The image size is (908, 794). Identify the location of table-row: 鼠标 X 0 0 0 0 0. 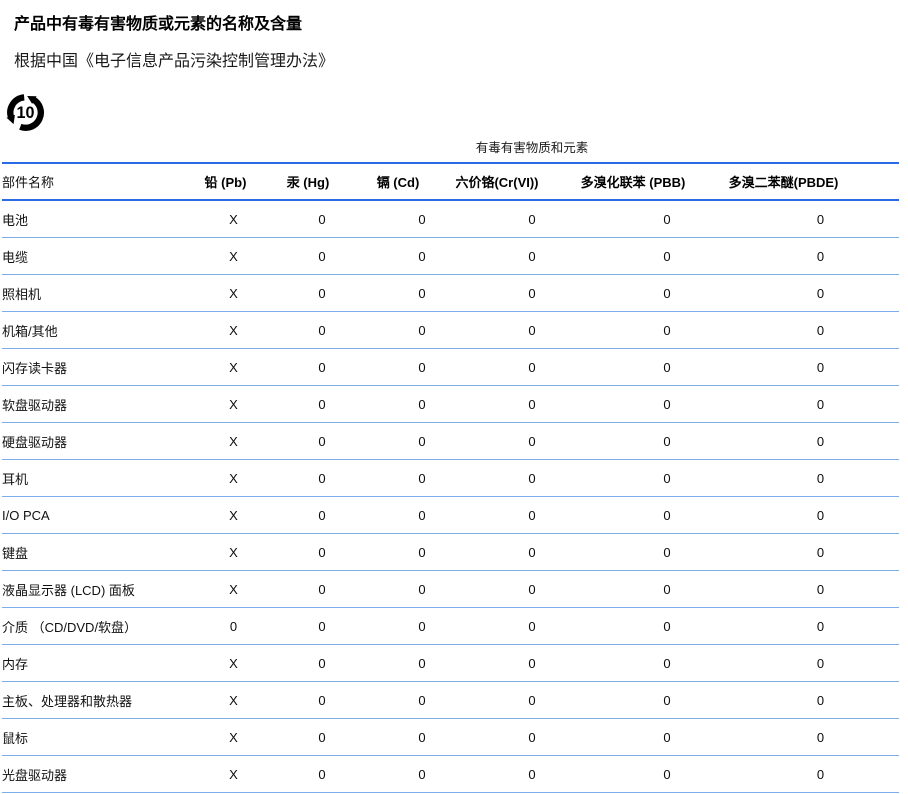
(450, 737).